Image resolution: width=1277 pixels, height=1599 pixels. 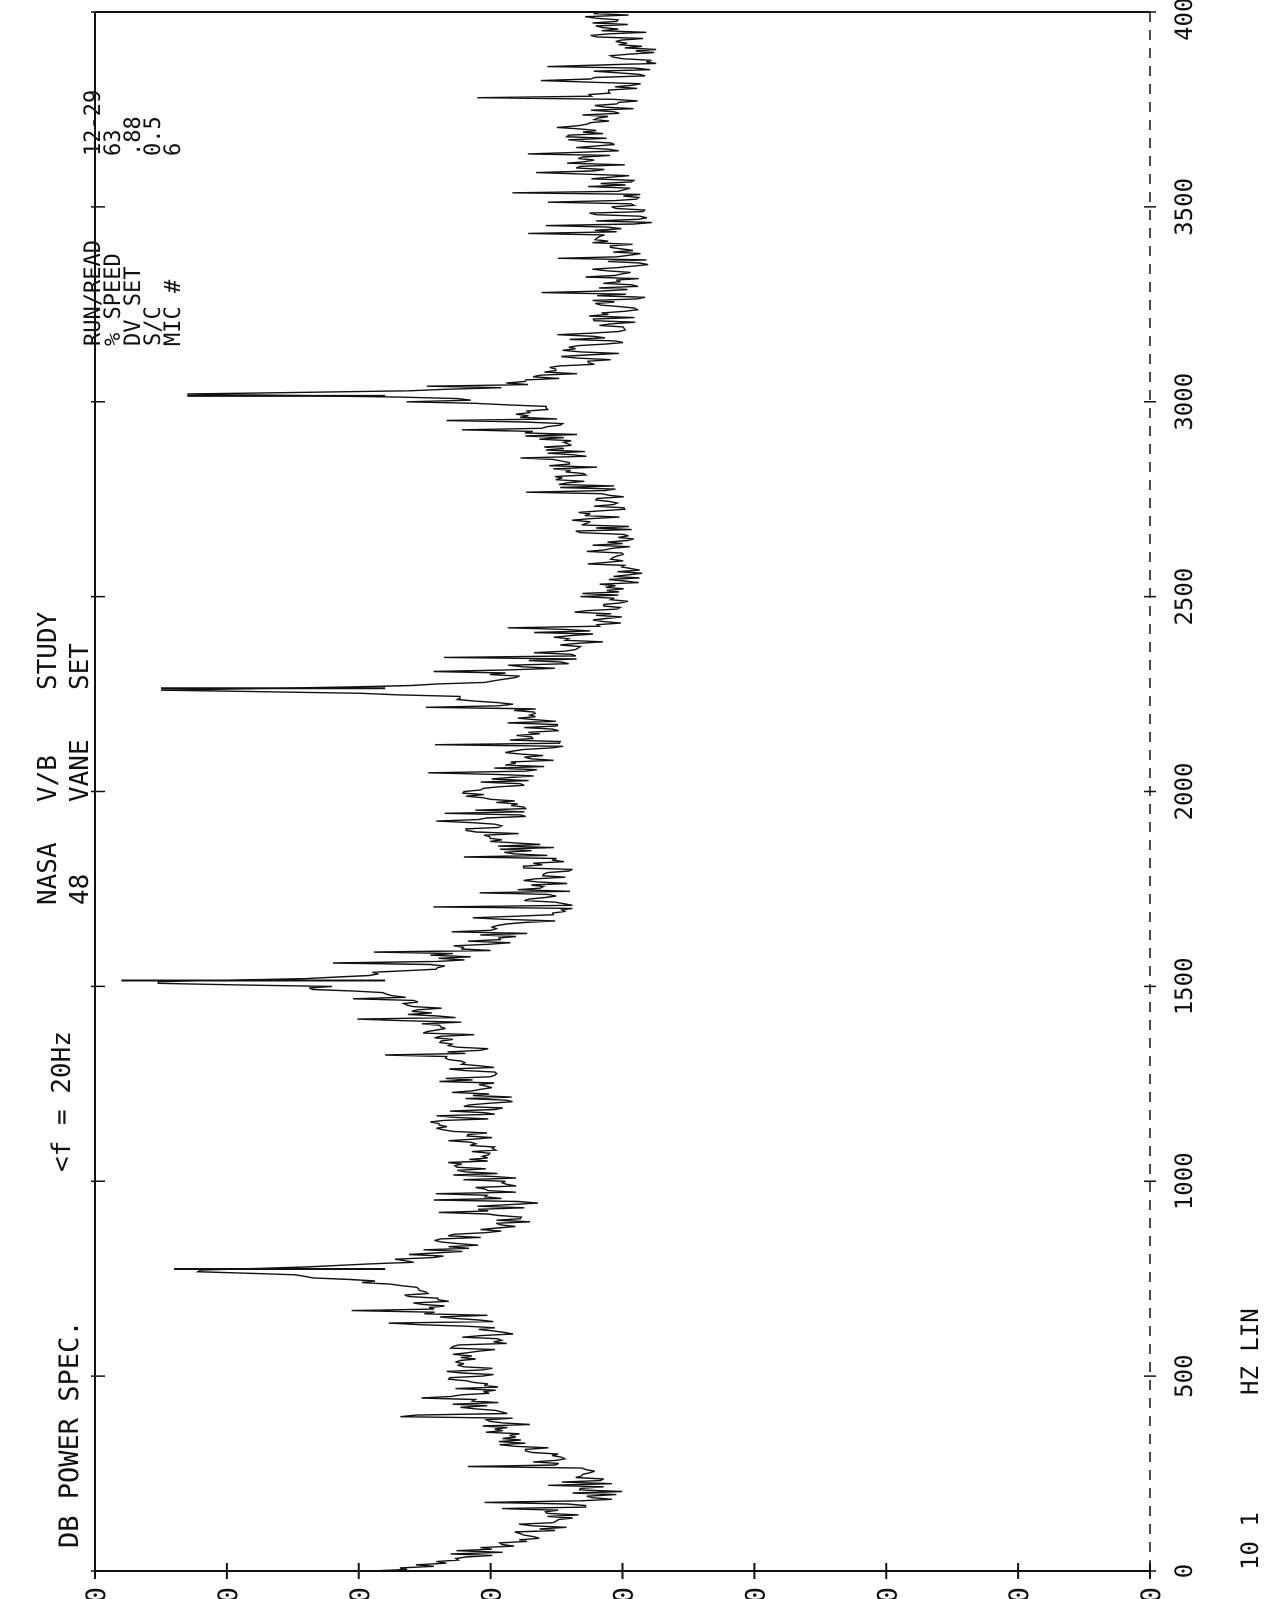 What do you see at coordinates (755, 1593) in the screenshot?
I see `y-tick-label: 50` at bounding box center [755, 1593].